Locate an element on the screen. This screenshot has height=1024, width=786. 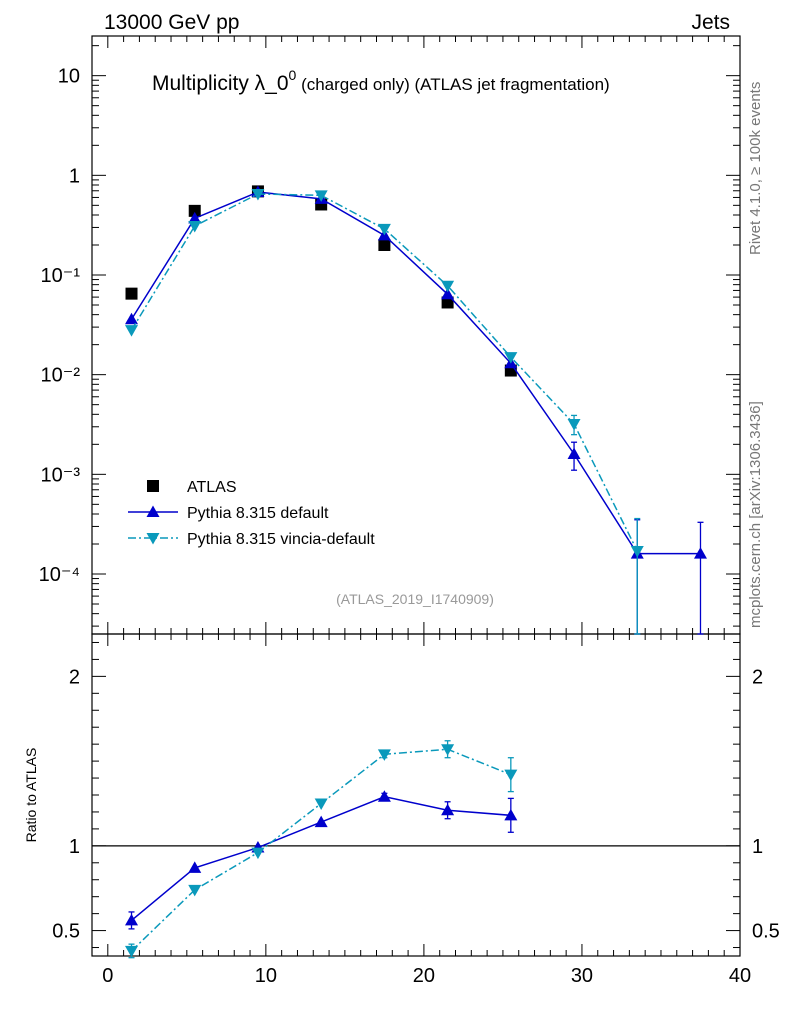
main-y-tick-label: 1 is located at coordinates (74, 176).